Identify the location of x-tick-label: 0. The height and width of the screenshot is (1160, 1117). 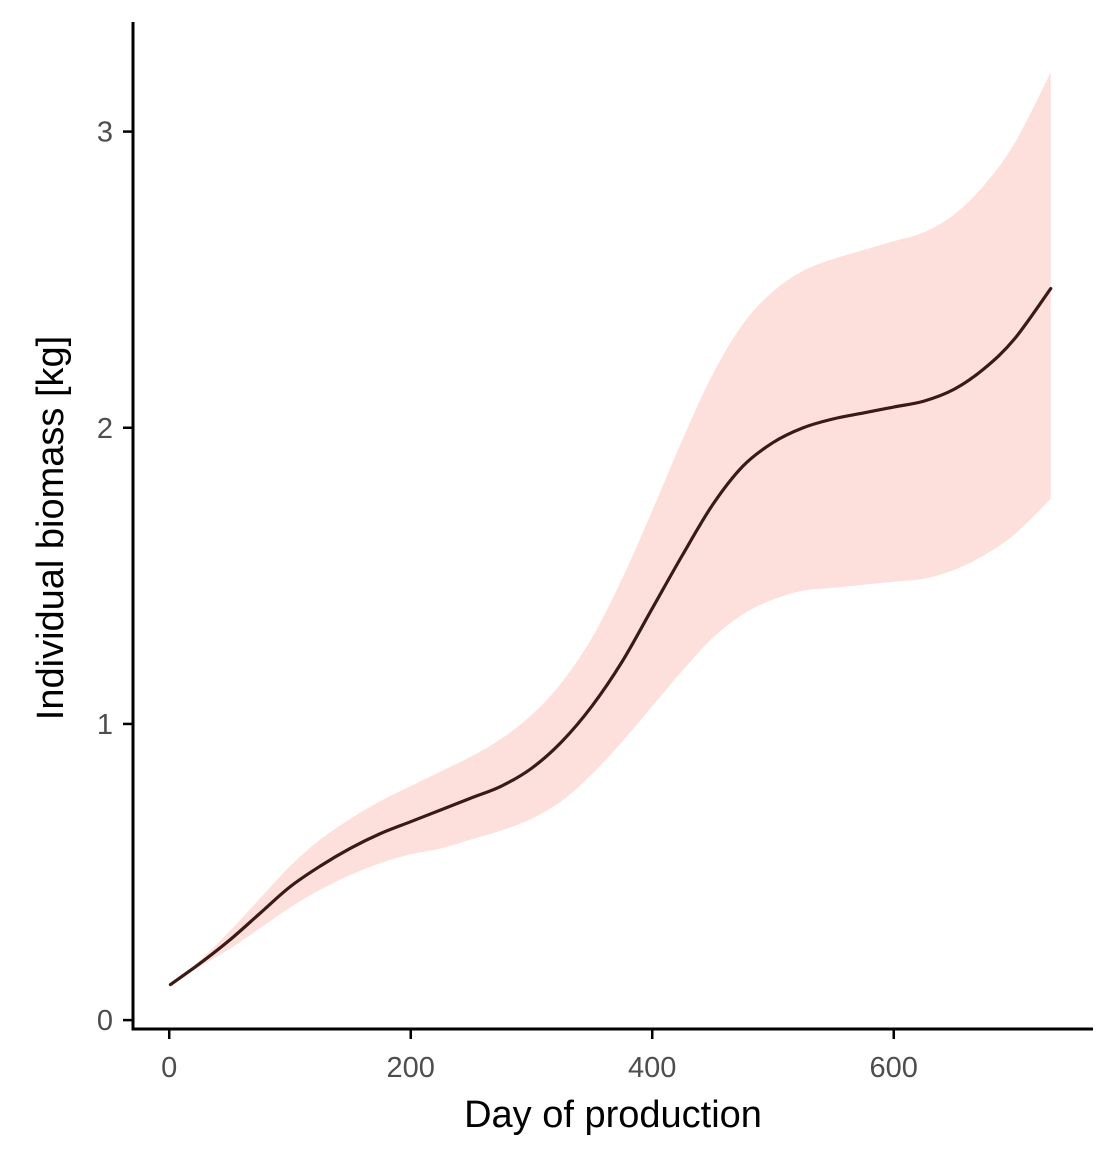
(169, 1068).